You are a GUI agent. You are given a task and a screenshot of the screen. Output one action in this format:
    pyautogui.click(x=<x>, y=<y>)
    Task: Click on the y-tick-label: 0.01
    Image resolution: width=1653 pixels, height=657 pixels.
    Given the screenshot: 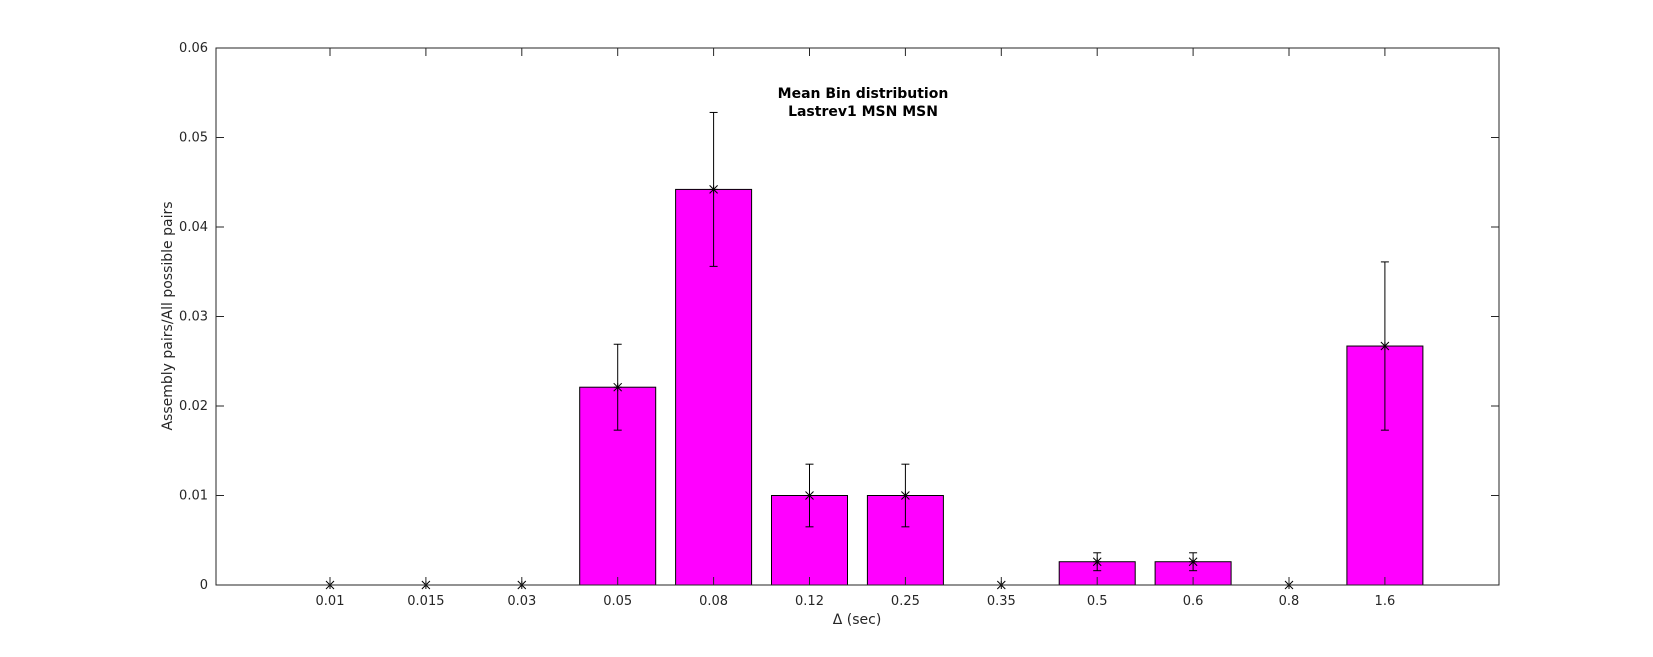 What is the action you would take?
    pyautogui.click(x=193, y=496)
    